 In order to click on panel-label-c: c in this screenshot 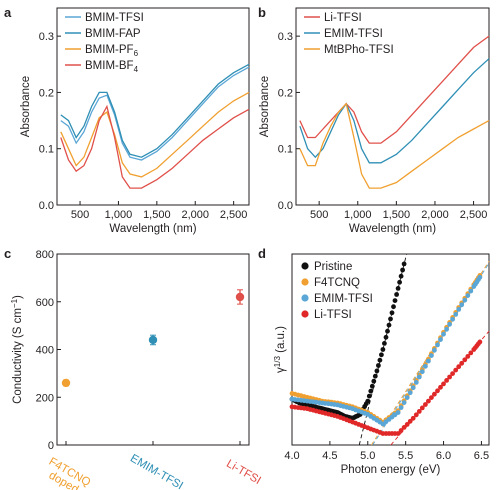, I will do `click(7, 253)`.